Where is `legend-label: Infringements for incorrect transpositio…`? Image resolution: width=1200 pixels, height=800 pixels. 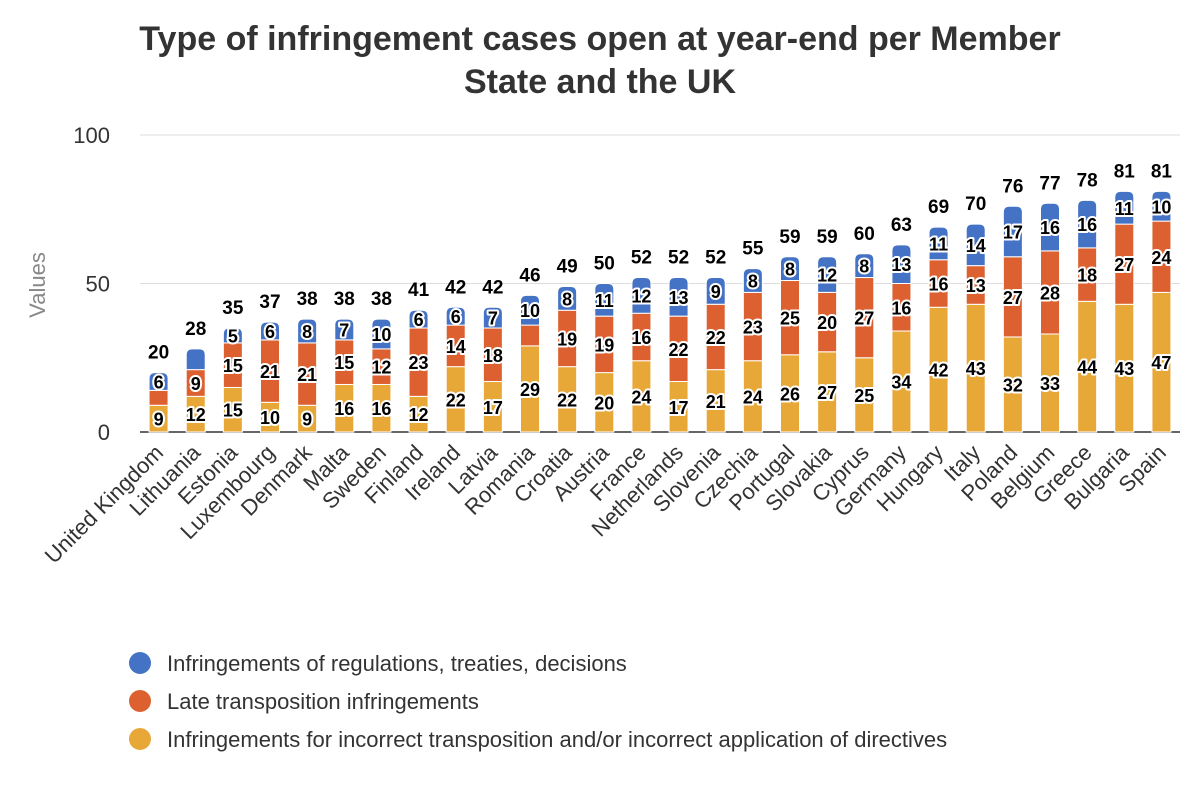 legend-label: Infringements for incorrect transpositio… is located at coordinates (557, 739).